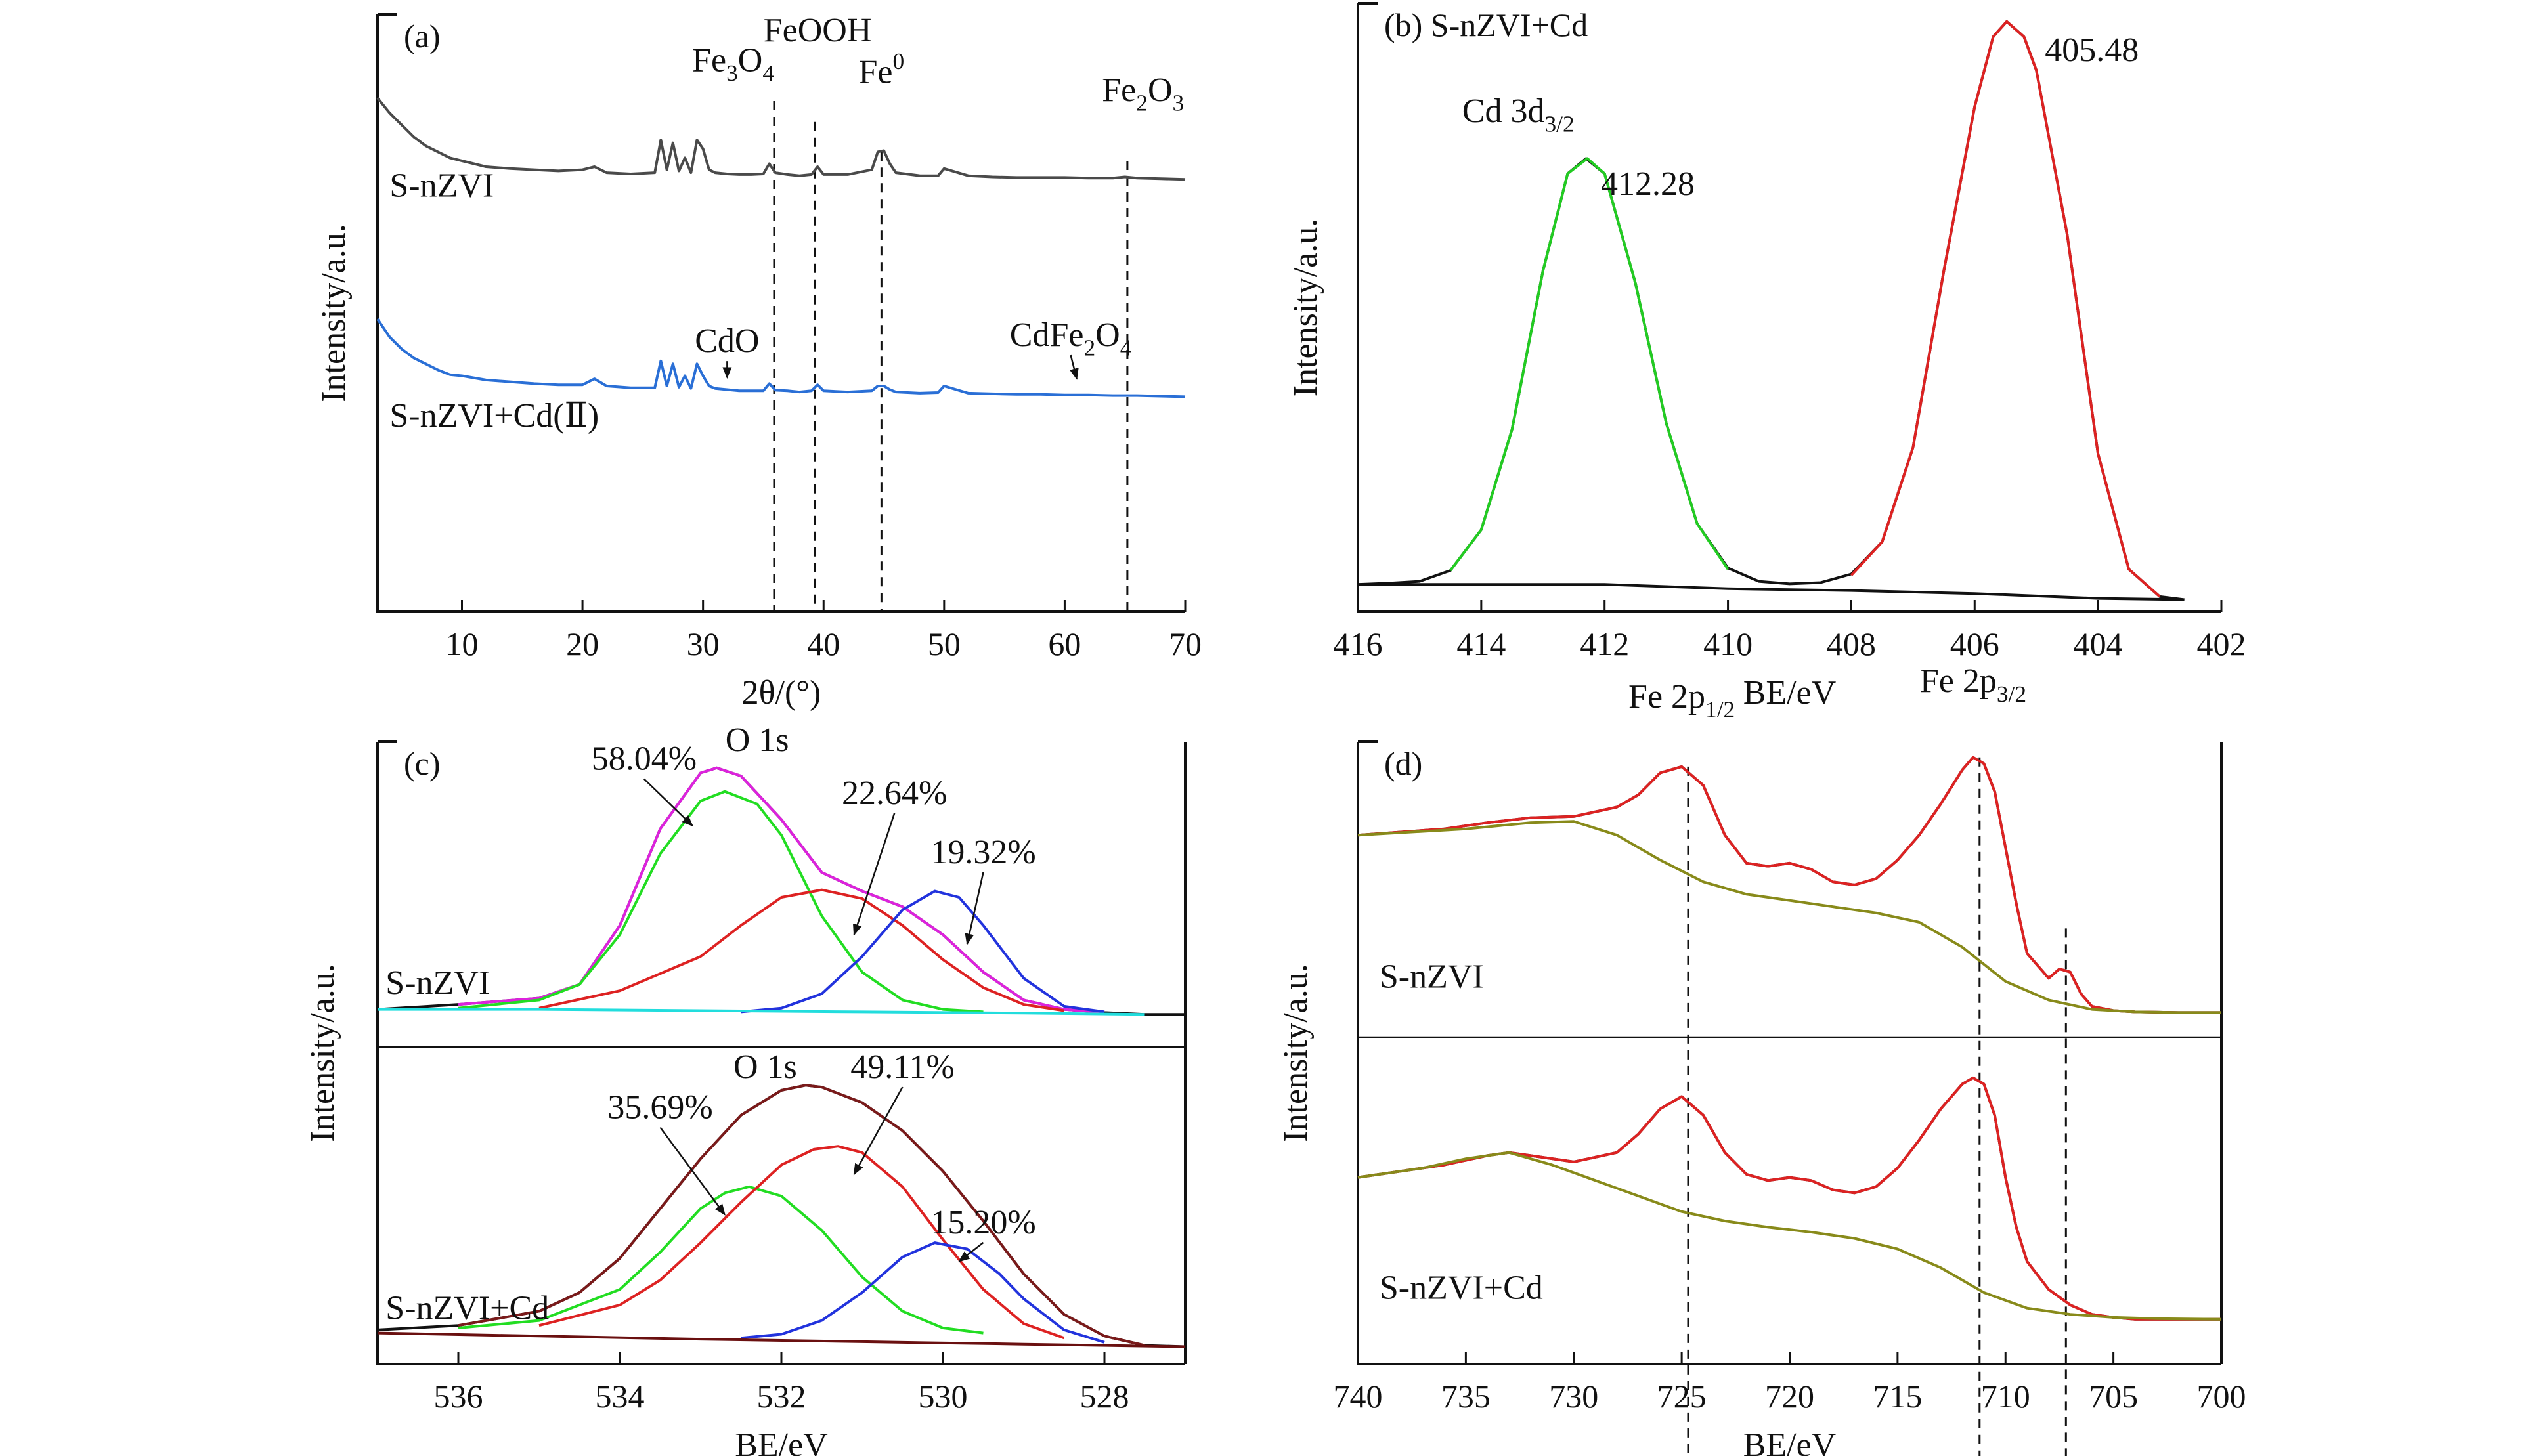  I want to click on x-tick-label: 534, so click(620, 1396).